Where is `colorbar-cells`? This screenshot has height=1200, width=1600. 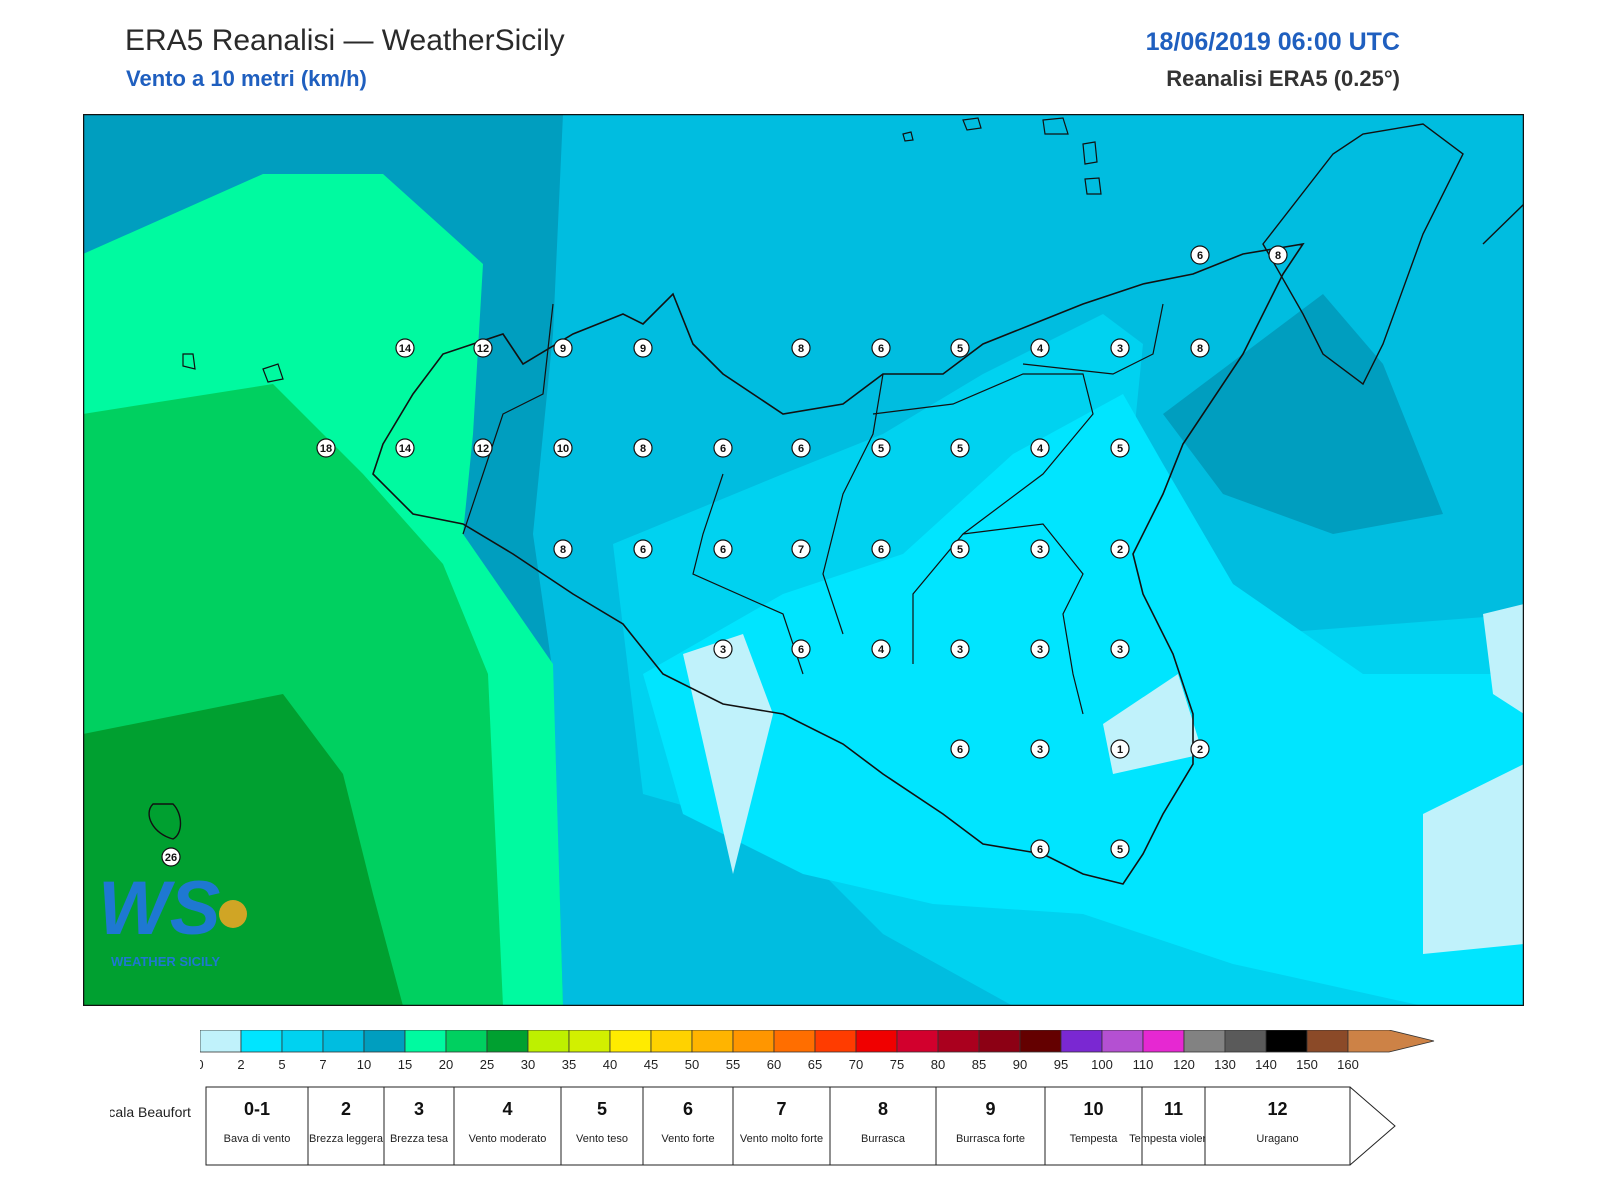
colorbar-cells is located at coordinates (817, 1041).